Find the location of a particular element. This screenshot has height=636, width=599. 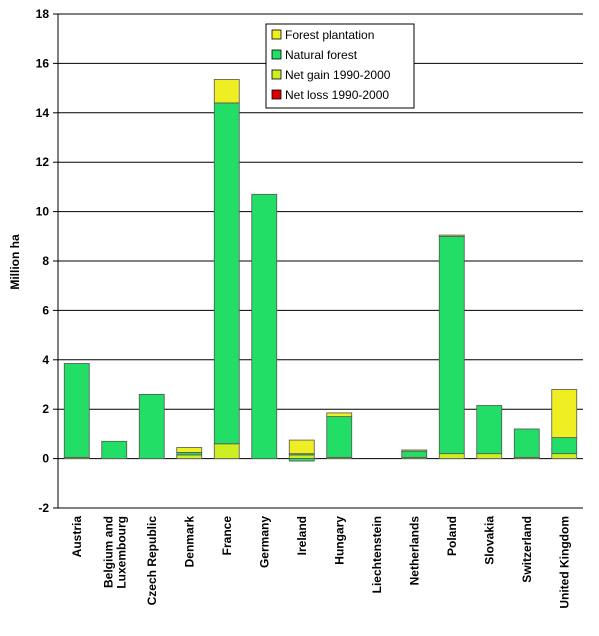

bar-segment-below-zero is located at coordinates (301, 460).